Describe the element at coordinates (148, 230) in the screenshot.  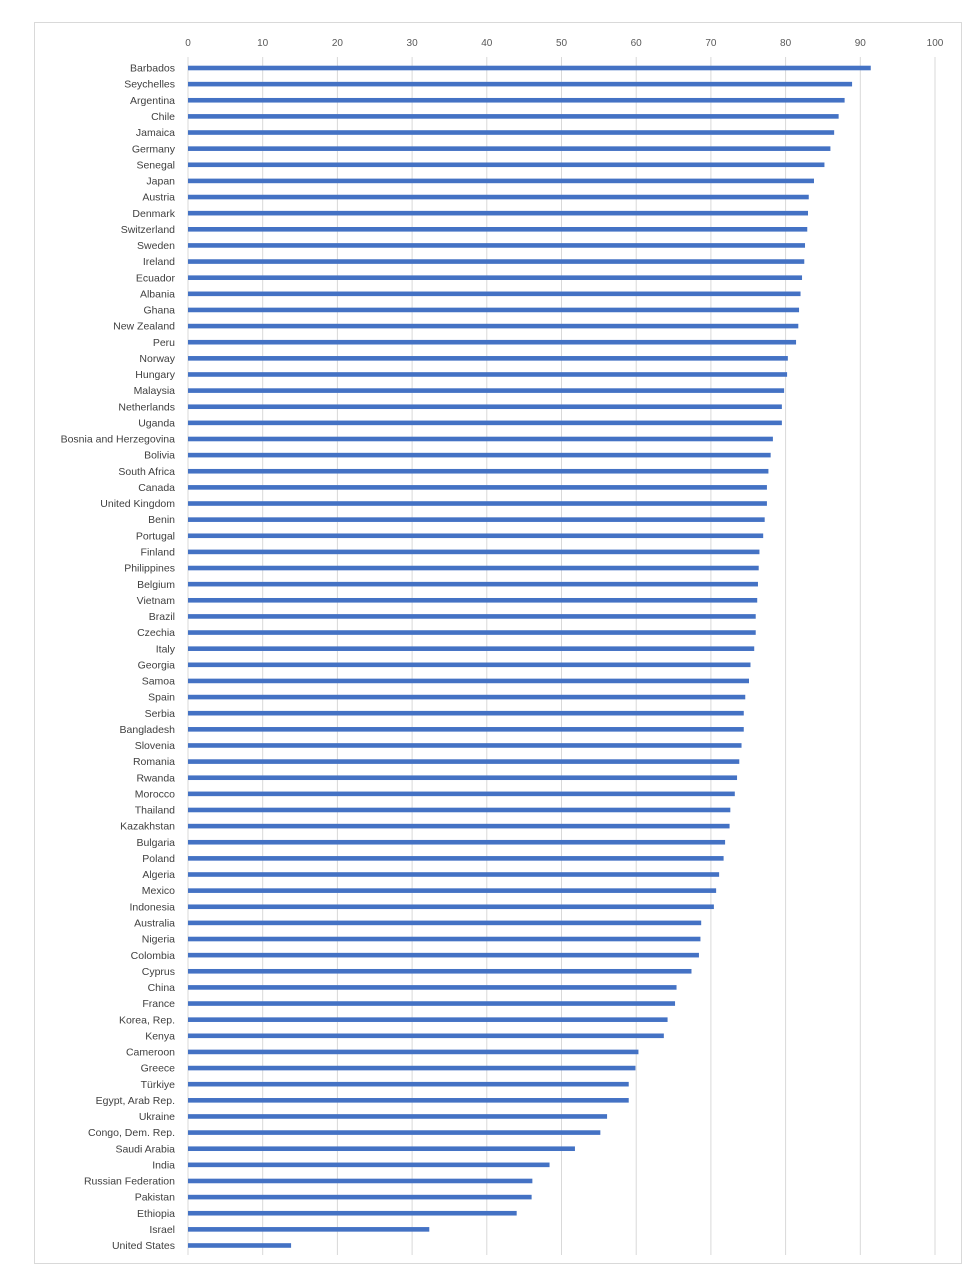
I see `category-label: Switzerland` at that location.